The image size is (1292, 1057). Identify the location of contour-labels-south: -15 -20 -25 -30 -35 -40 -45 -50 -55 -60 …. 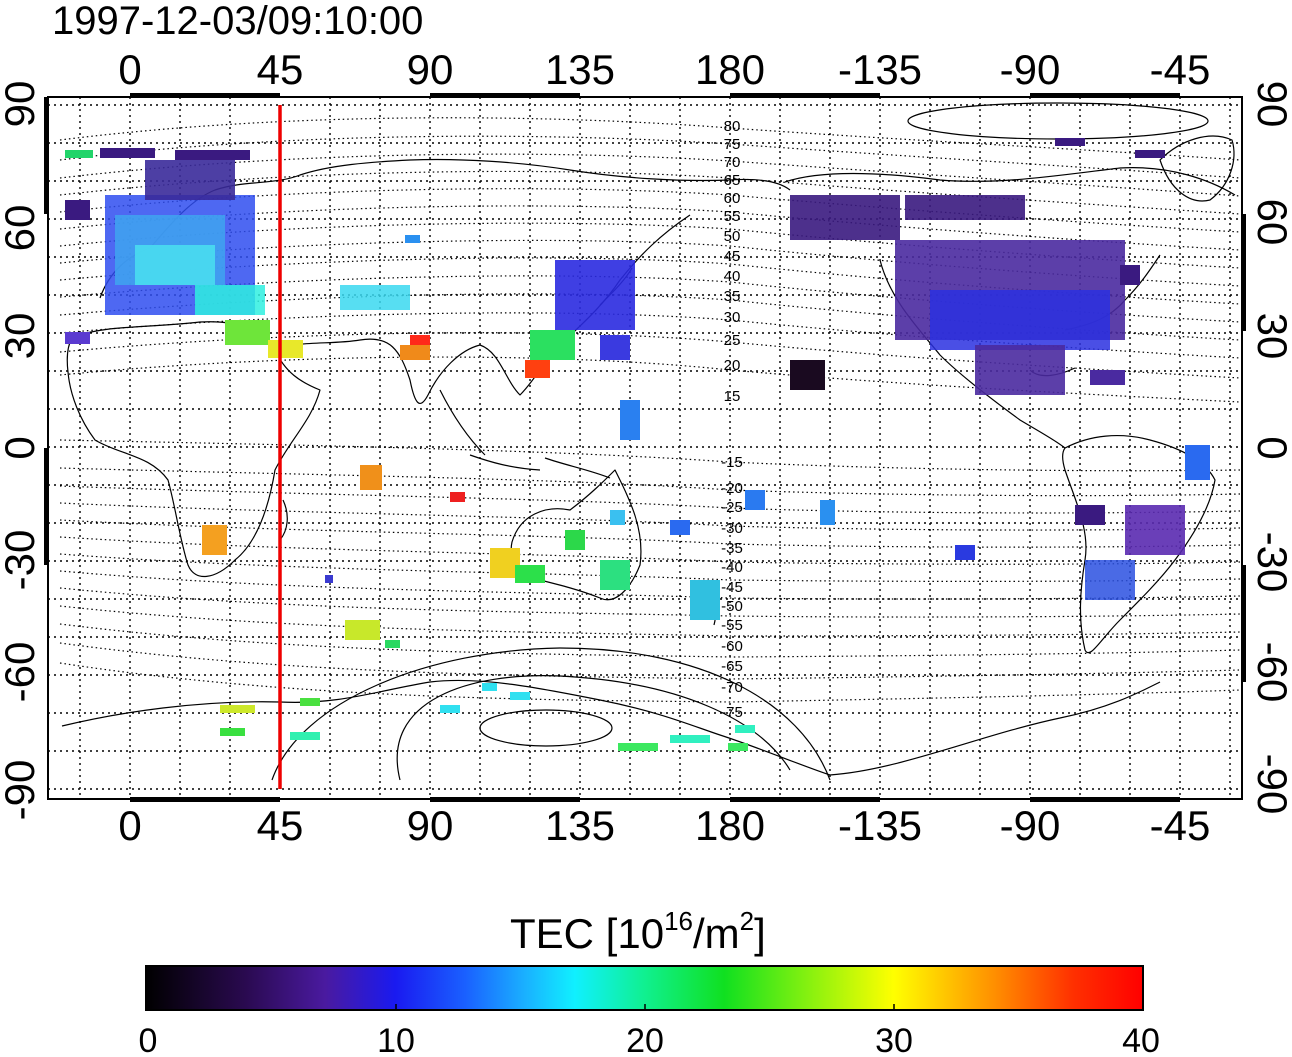
(732, 587).